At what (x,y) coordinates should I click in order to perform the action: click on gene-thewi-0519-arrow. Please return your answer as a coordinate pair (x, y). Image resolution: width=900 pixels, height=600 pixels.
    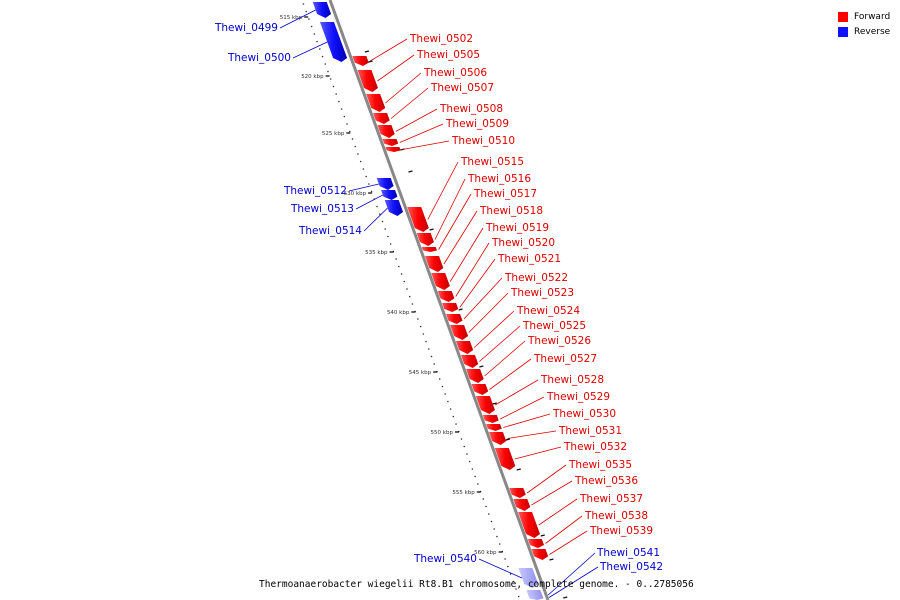
    Looking at the image, I should click on (440, 281).